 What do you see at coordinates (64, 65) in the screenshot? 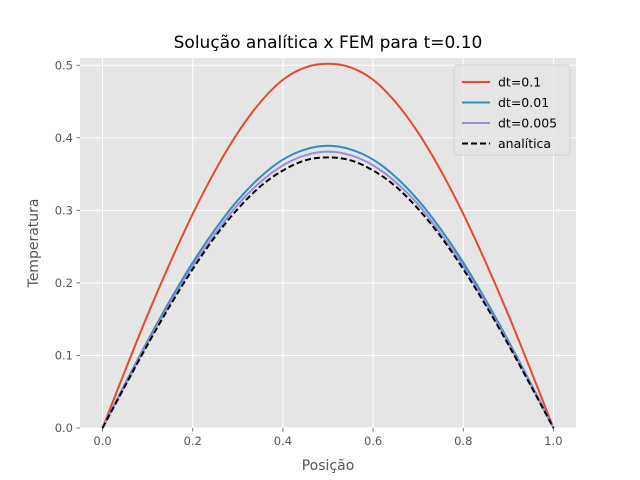
I see `y-tick-label: 0.5` at bounding box center [64, 65].